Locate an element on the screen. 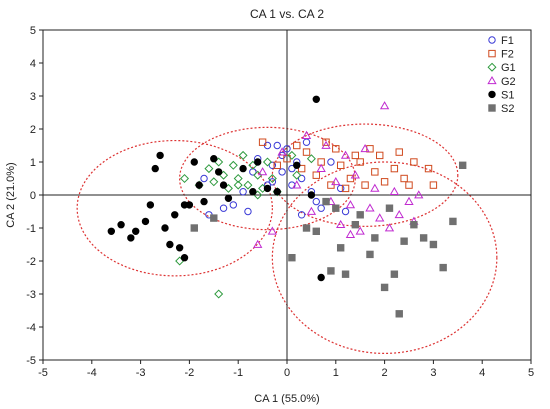  y-tick-label: 1 is located at coordinates (33, 163).